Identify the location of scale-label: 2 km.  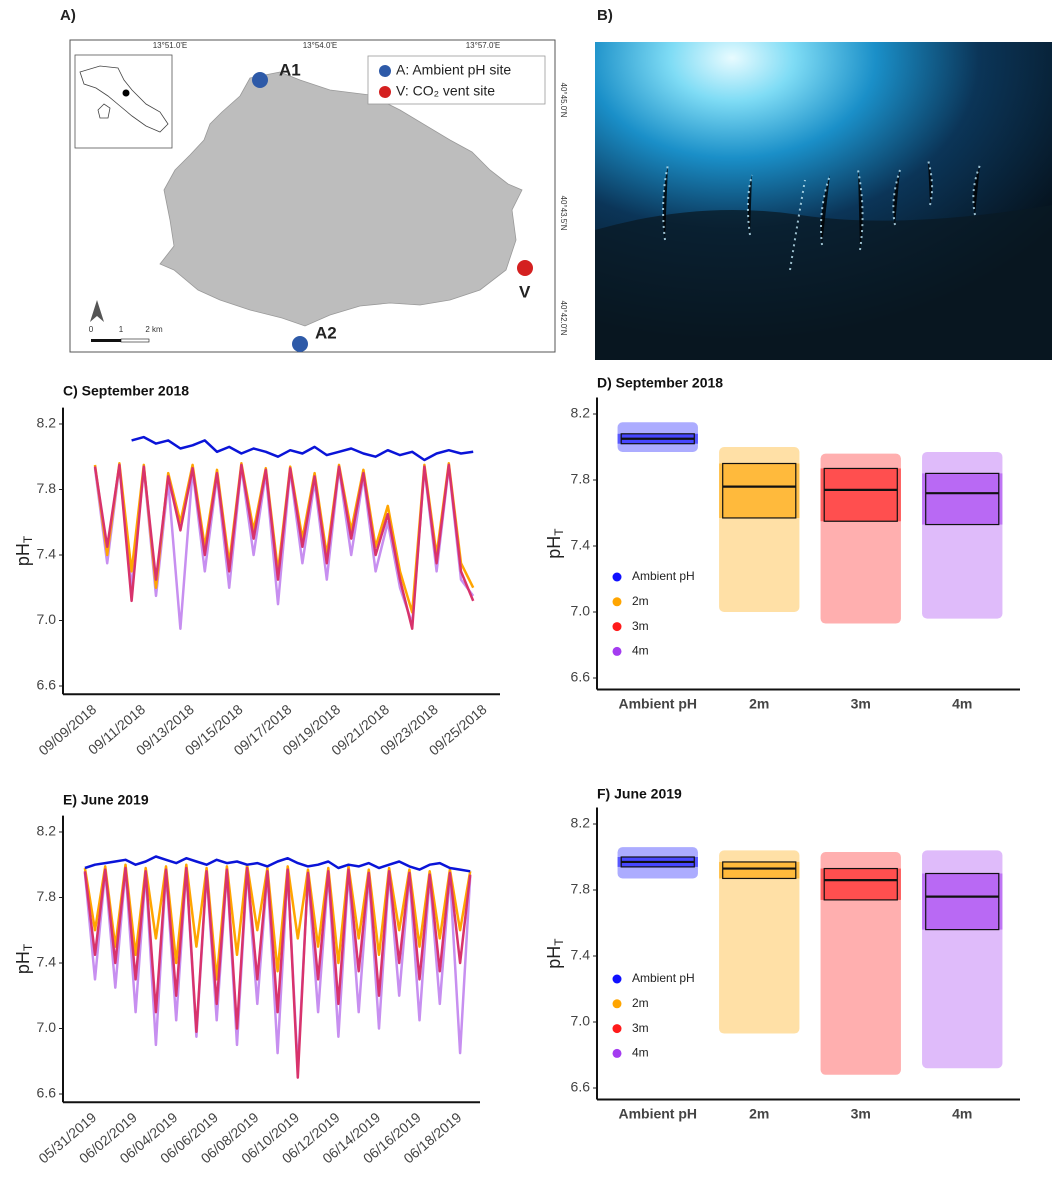
(154, 329).